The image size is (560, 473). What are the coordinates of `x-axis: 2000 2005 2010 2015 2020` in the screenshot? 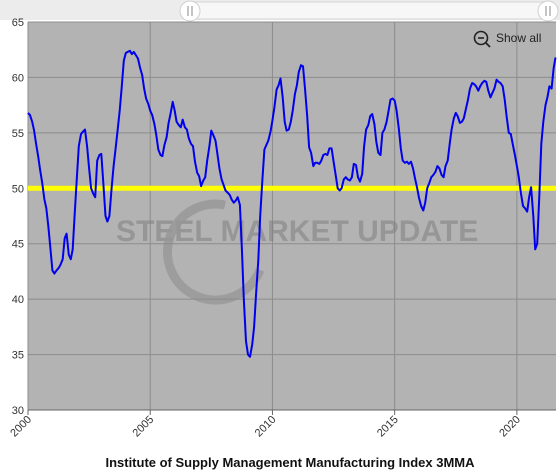 It's located at (282, 424).